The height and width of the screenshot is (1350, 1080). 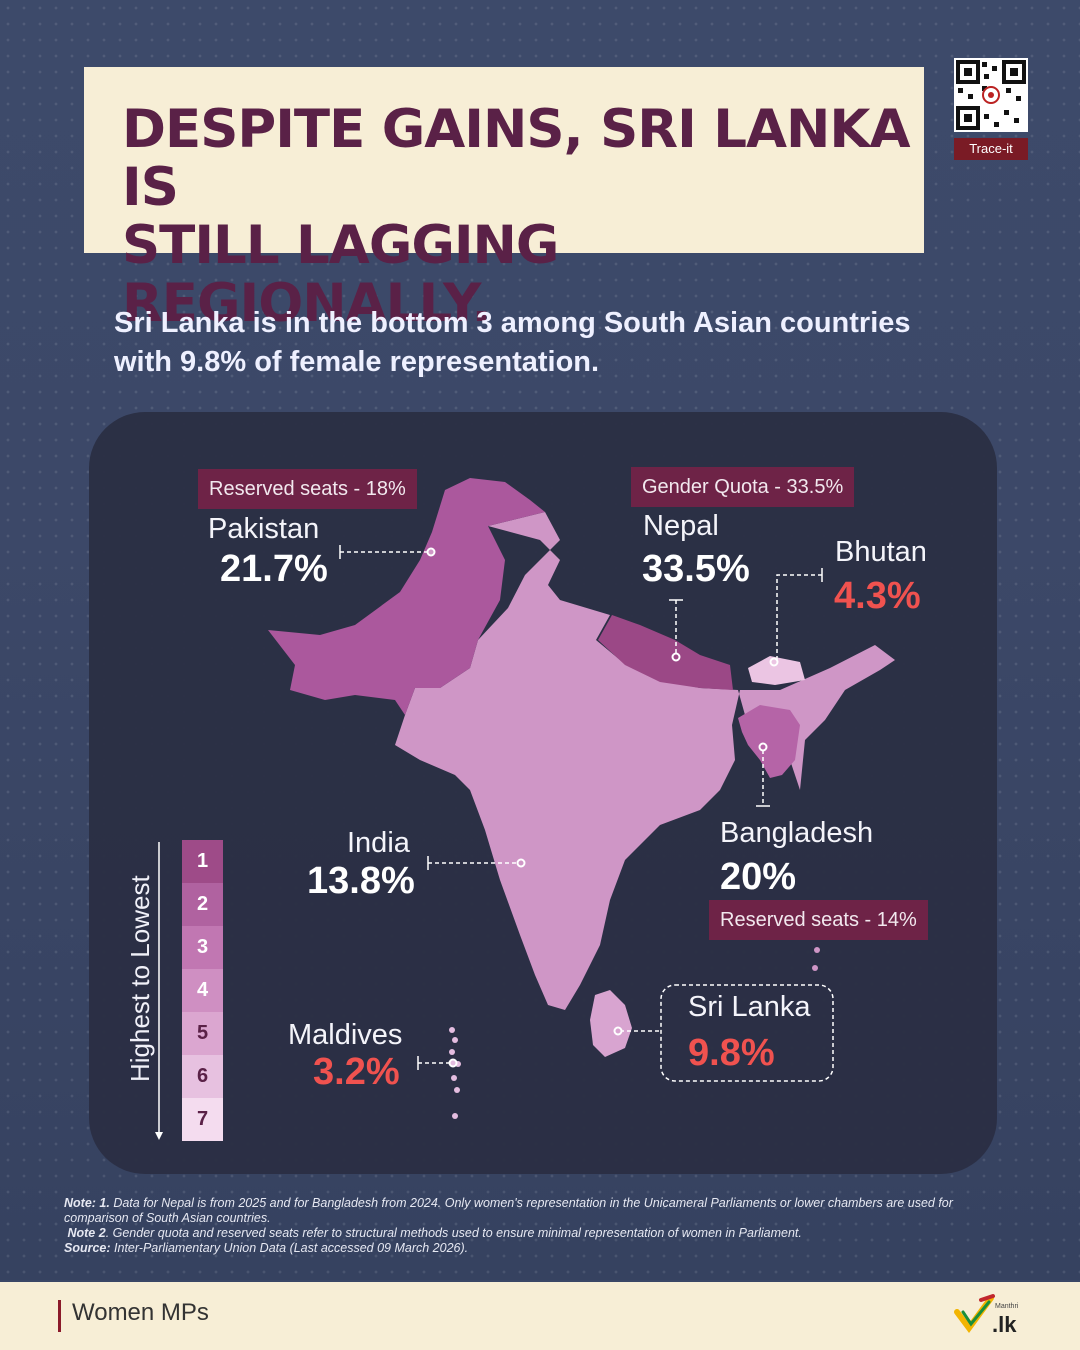 What do you see at coordinates (202, 1033) in the screenshot?
I see `legend-rank-5: 5` at bounding box center [202, 1033].